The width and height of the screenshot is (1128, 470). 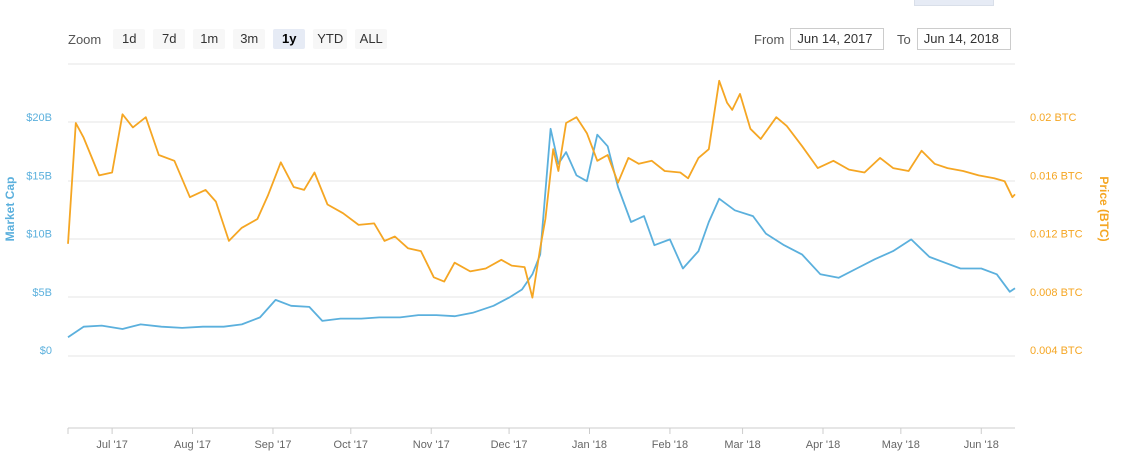 What do you see at coordinates (129, 39) in the screenshot?
I see `zoom-1d-button: 1d` at bounding box center [129, 39].